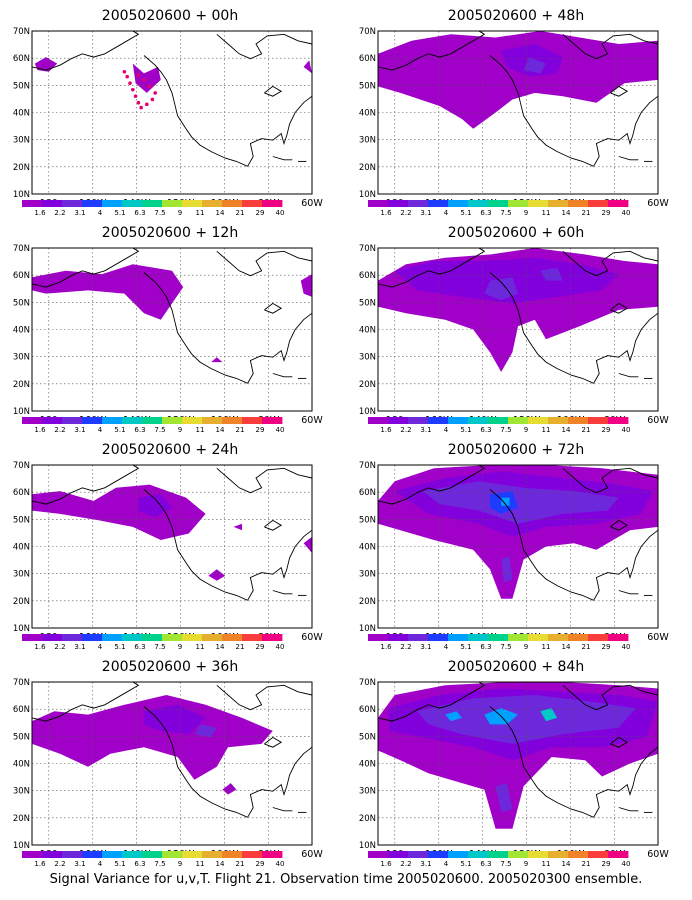  I want to click on colorbar-label: 7.5, so click(159, 864).